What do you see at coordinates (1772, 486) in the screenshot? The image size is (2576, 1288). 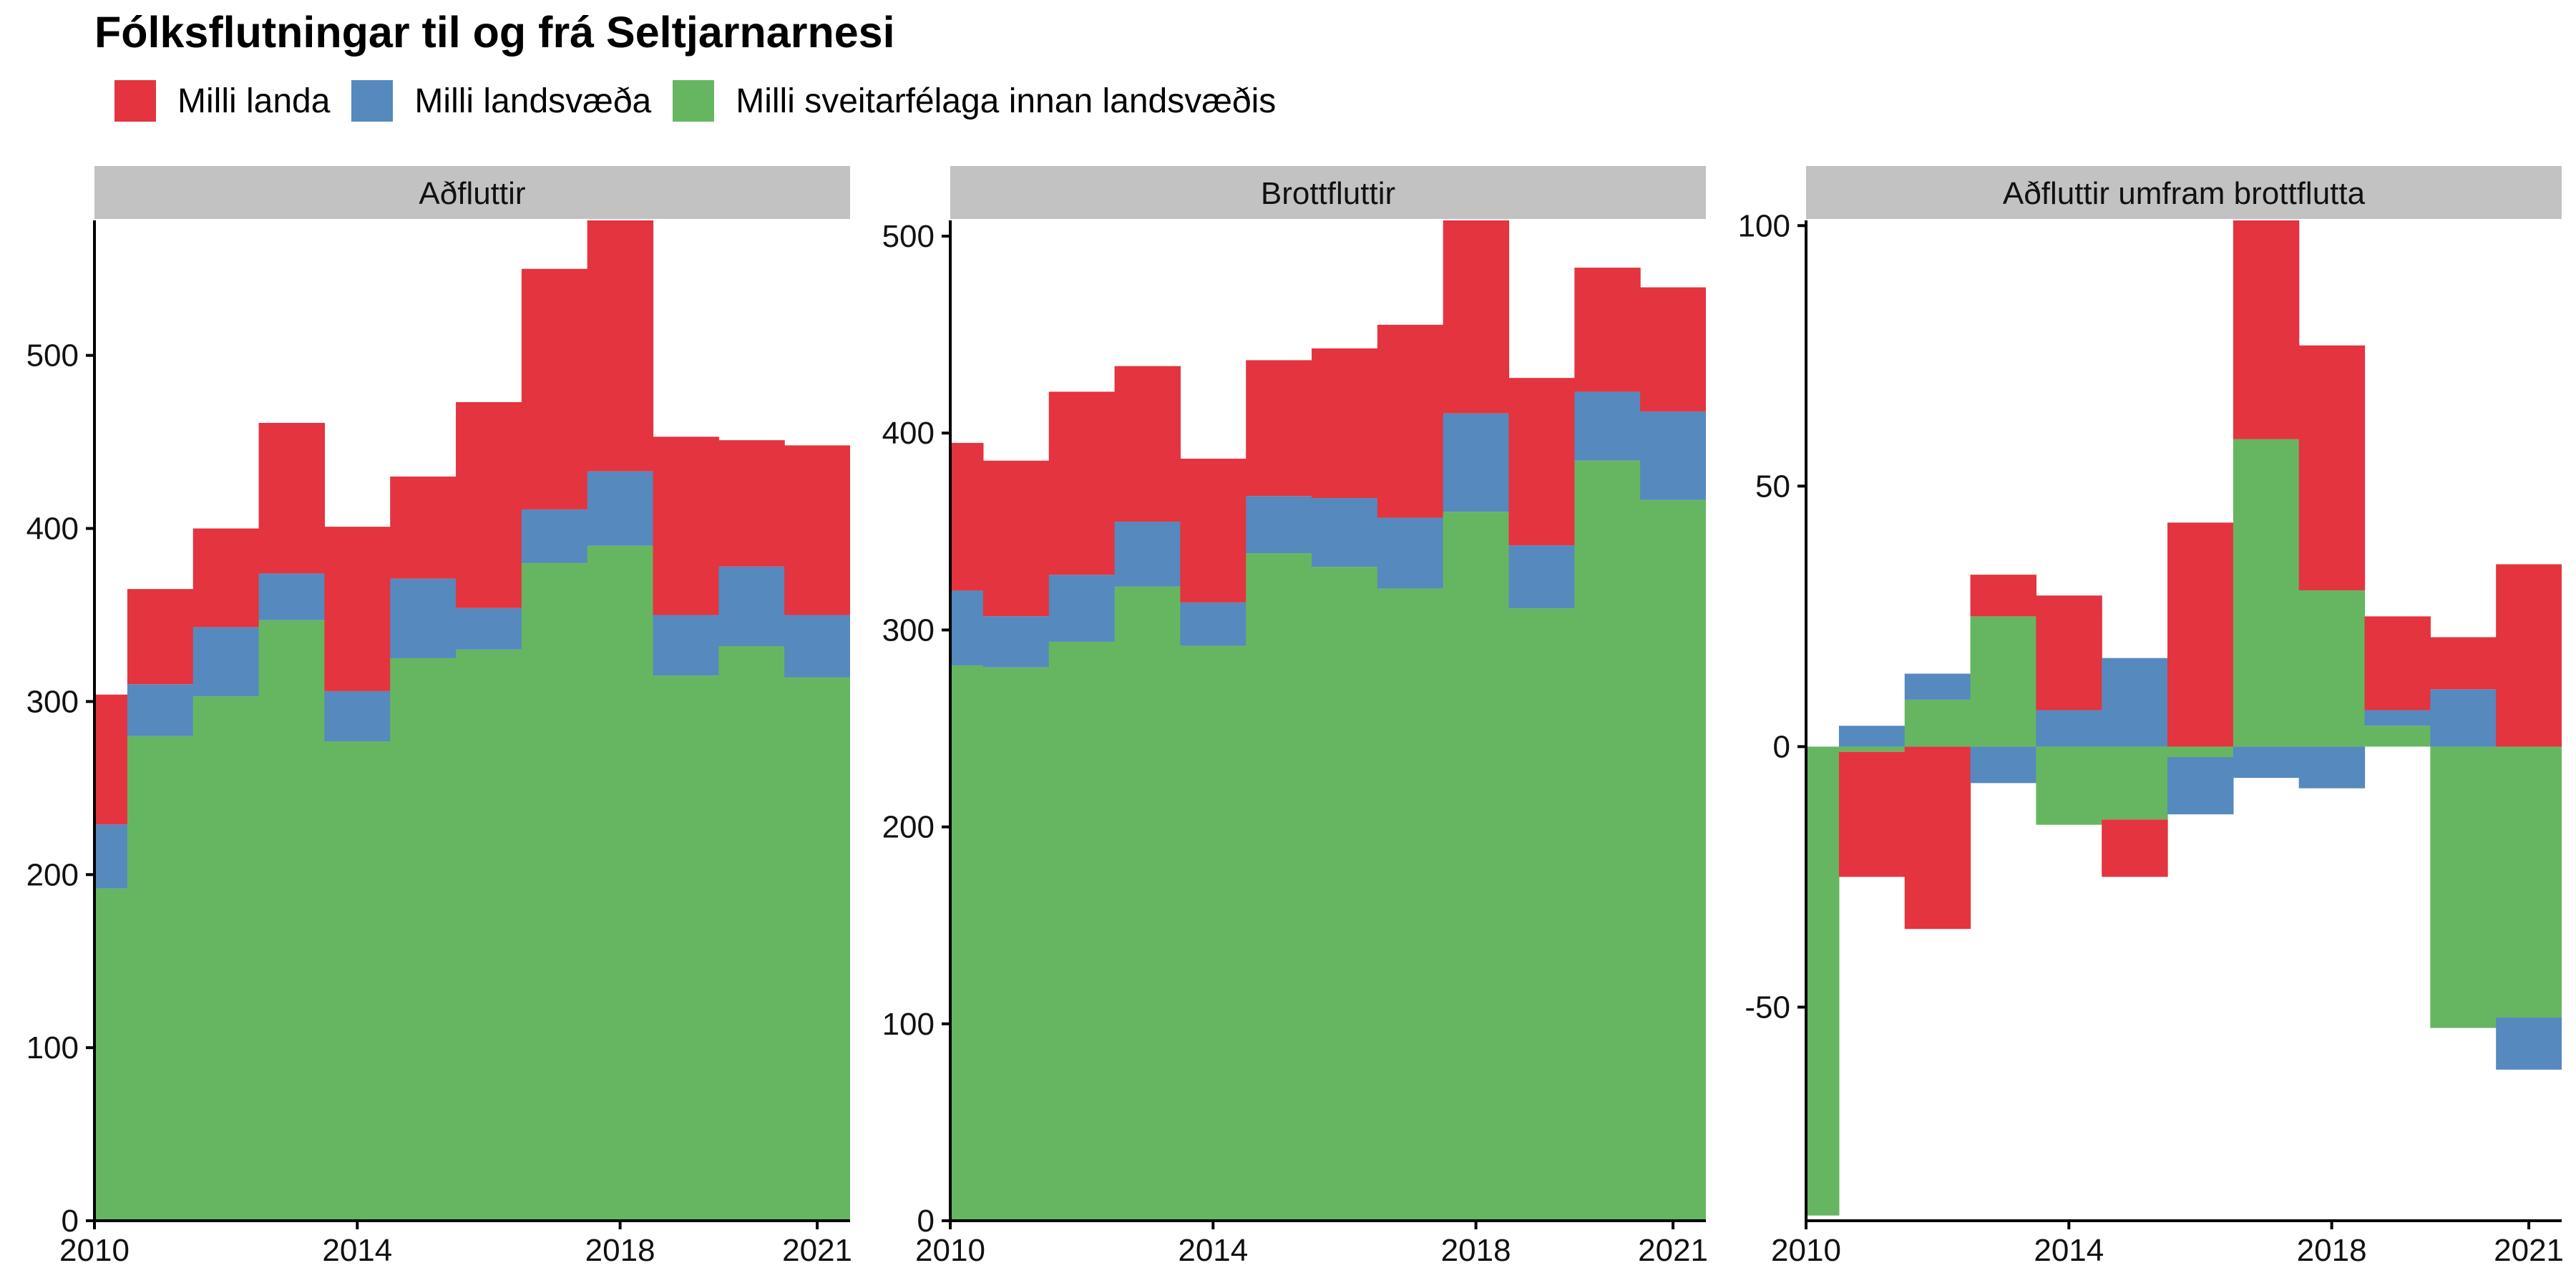 I see `y-tick-label: 50` at bounding box center [1772, 486].